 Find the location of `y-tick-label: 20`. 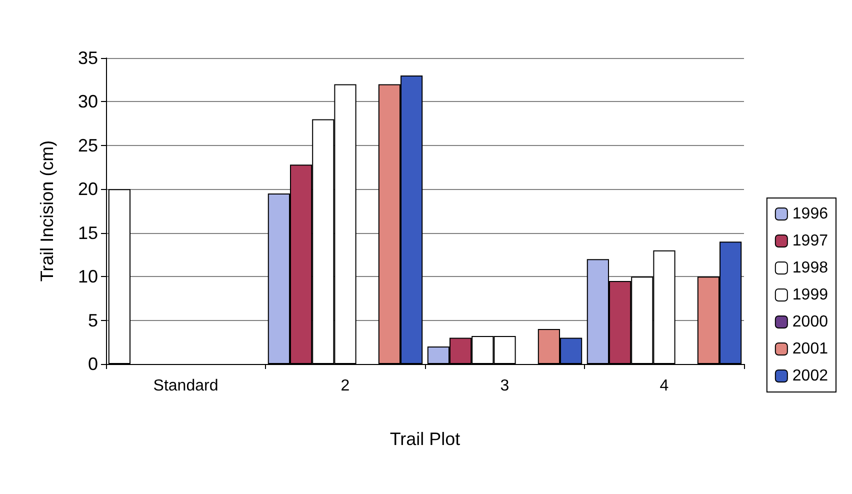

y-tick-label: 20 is located at coordinates (88, 189).